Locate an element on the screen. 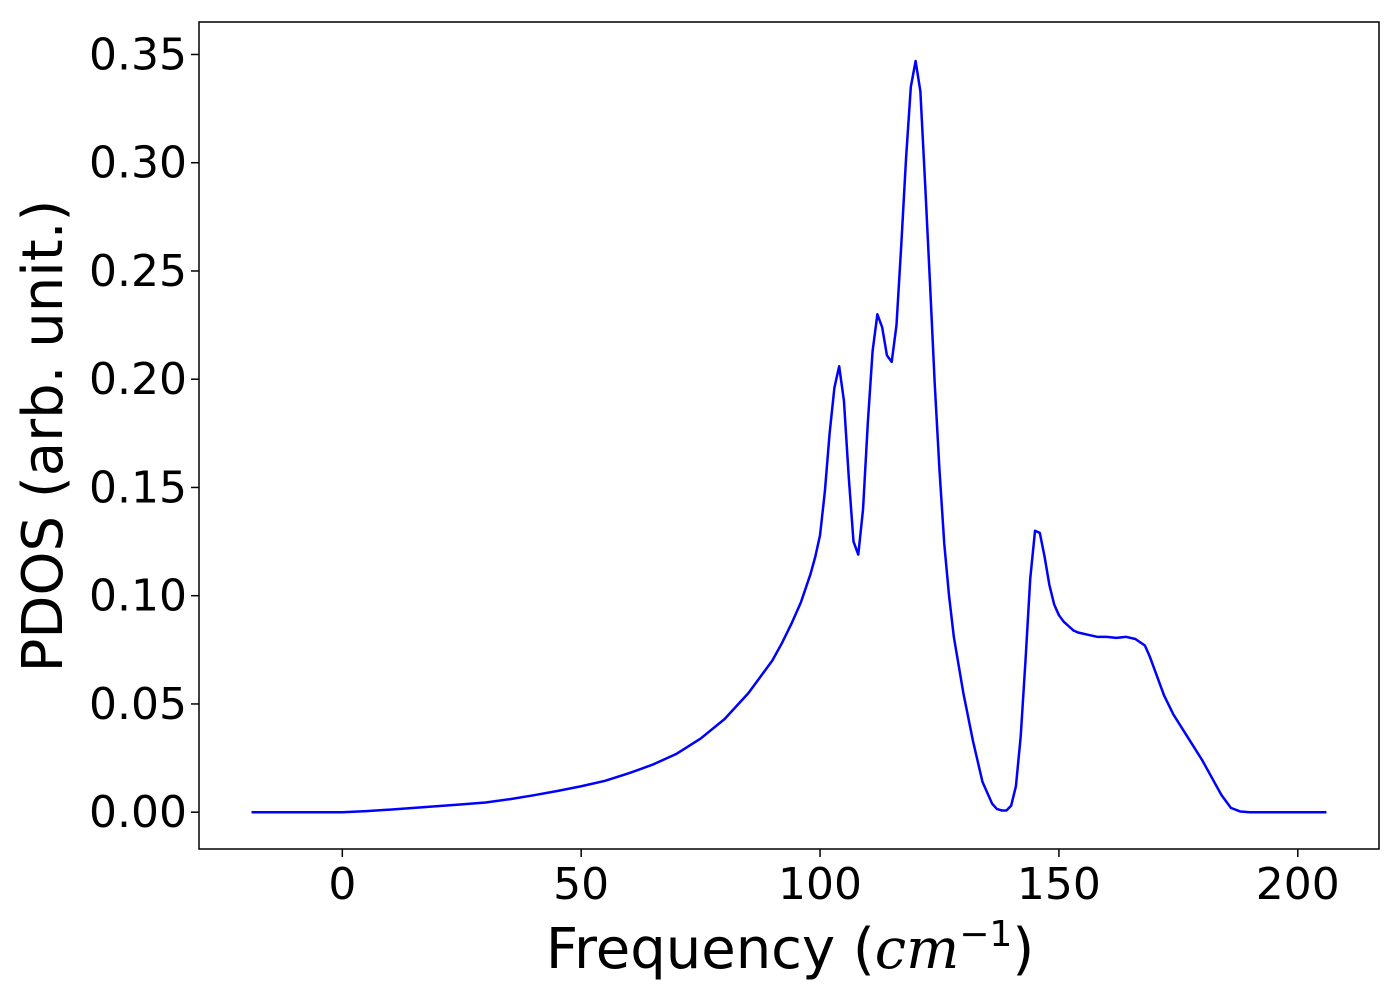  x-tick-label: 50 is located at coordinates (581, 884).